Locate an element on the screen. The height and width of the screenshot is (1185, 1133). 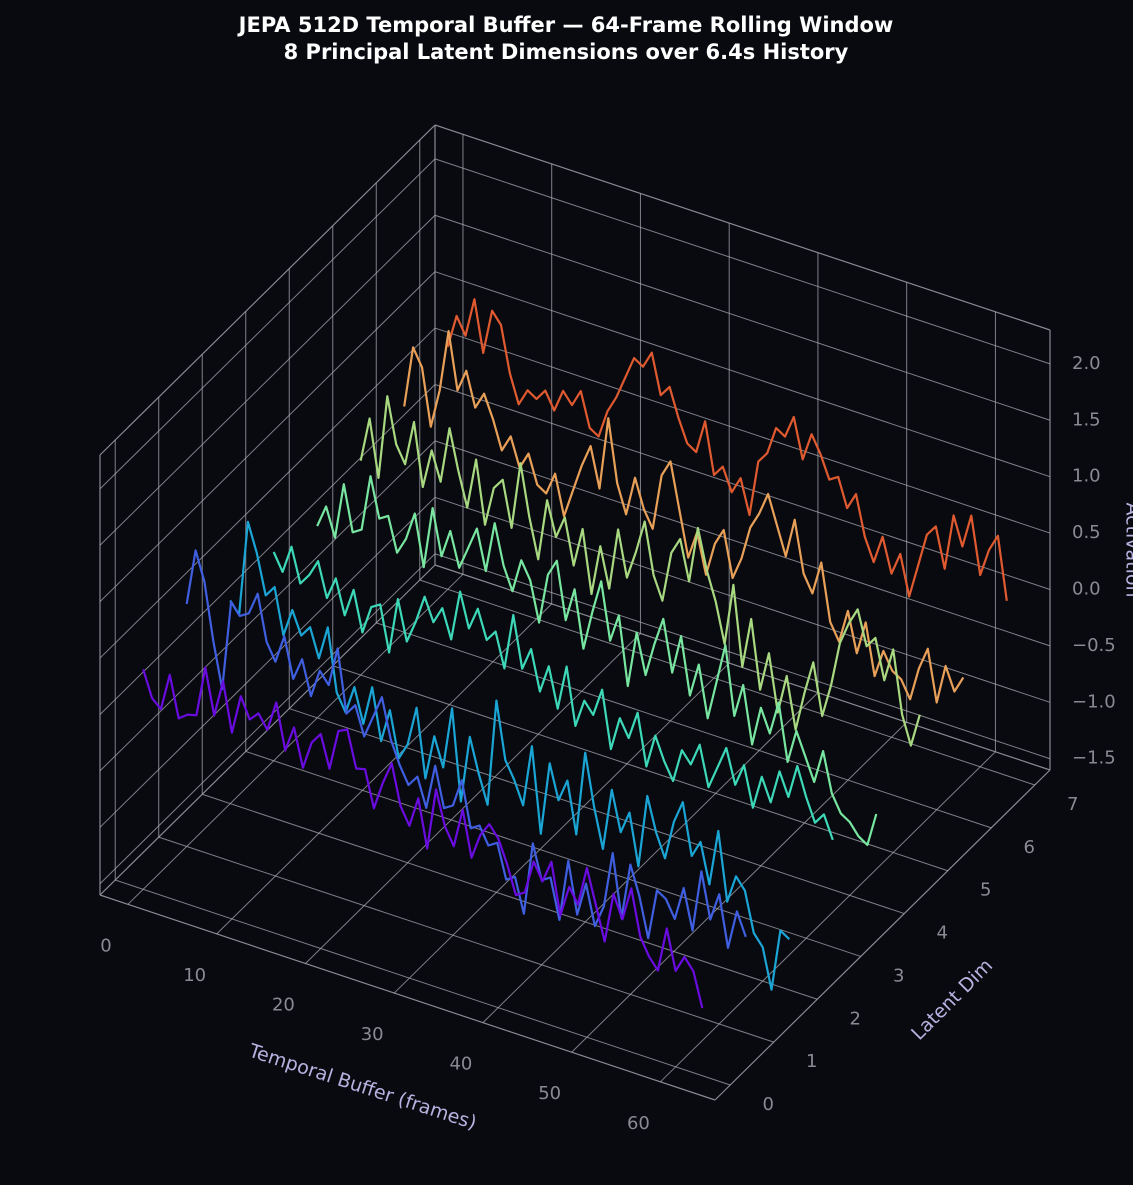
x-tick-label: 10 is located at coordinates (194, 975).